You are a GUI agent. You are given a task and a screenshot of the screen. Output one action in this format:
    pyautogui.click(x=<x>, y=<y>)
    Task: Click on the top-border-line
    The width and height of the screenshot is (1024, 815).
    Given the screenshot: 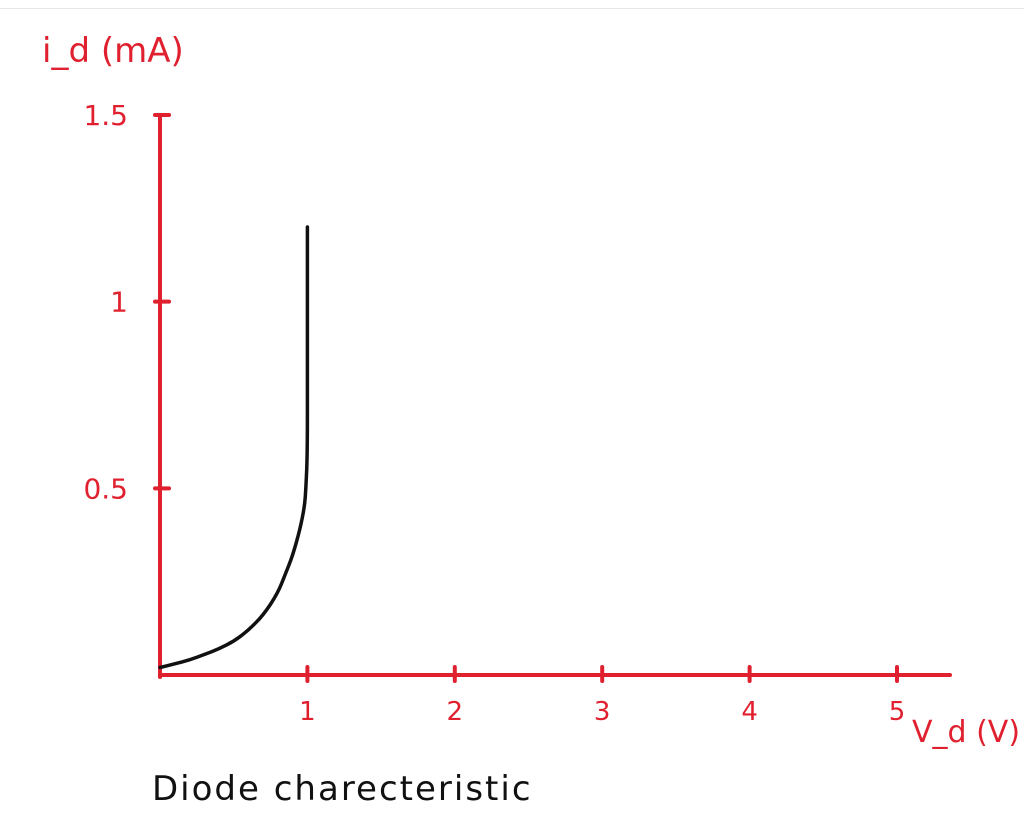 What is the action you would take?
    pyautogui.click(x=512, y=8)
    